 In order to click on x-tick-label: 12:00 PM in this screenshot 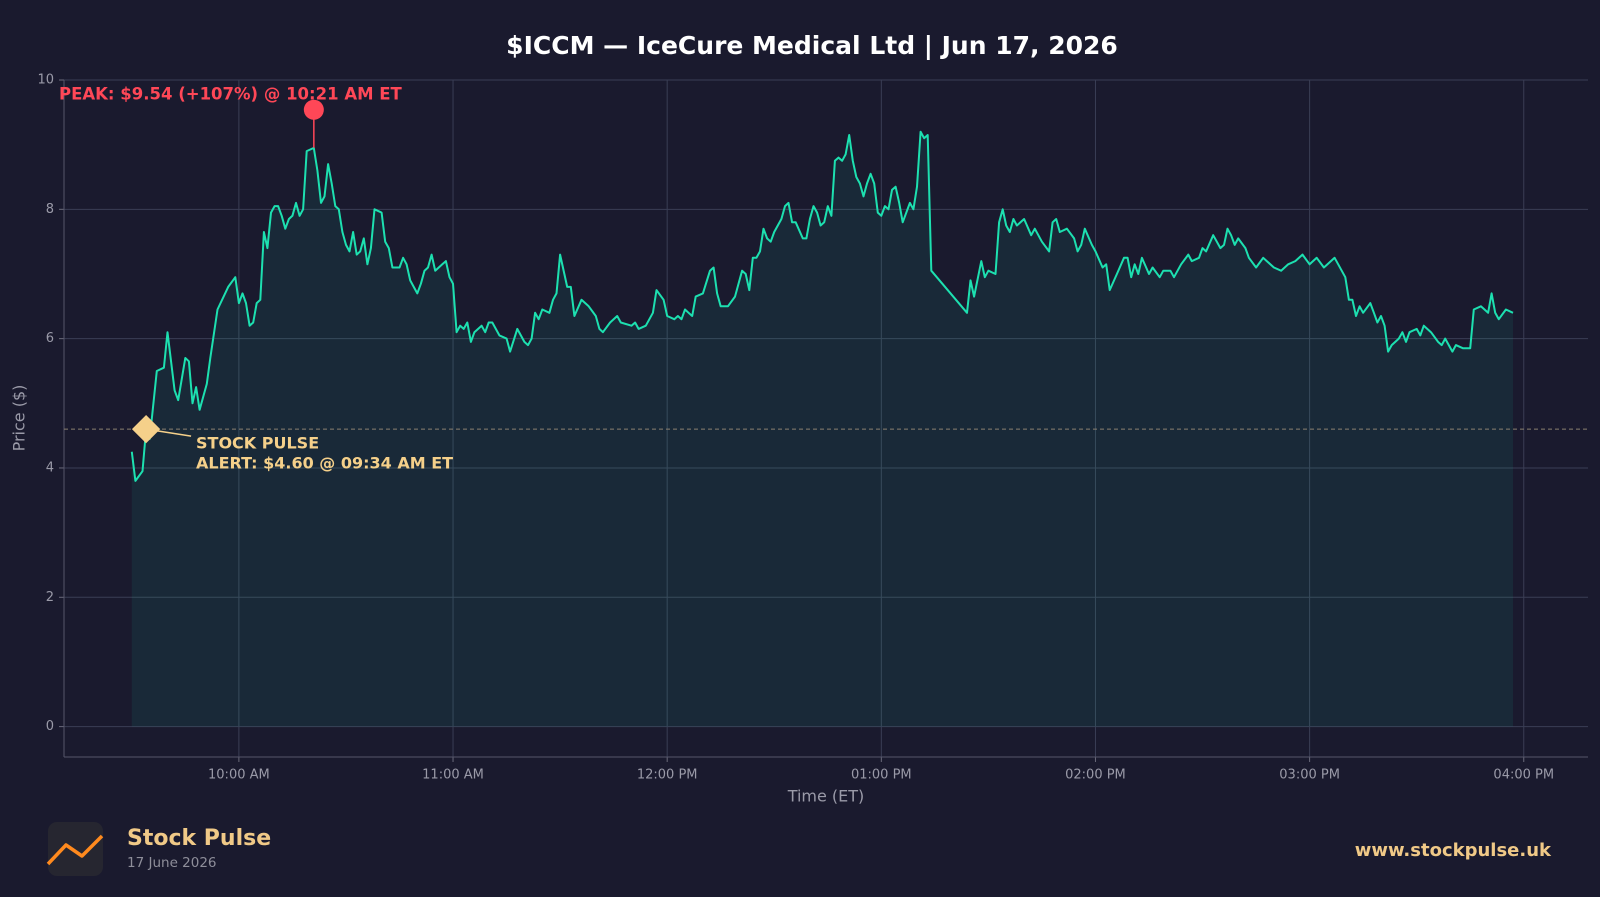, I will do `click(667, 775)`.